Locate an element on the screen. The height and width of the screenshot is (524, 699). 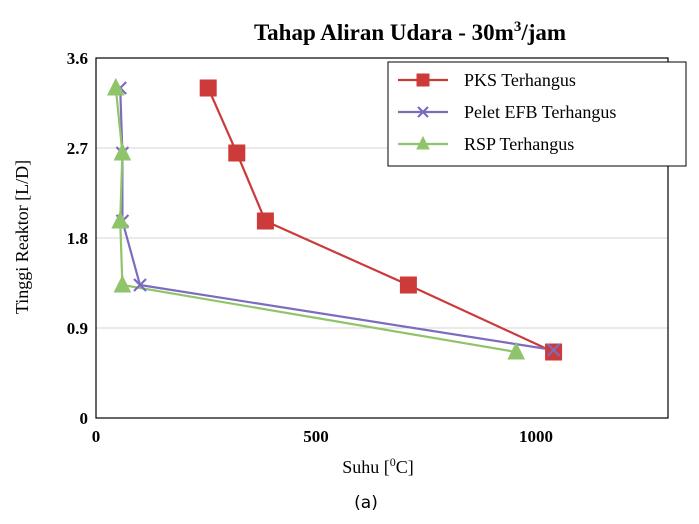
x-tick-label: 500 is located at coordinates (316, 436).